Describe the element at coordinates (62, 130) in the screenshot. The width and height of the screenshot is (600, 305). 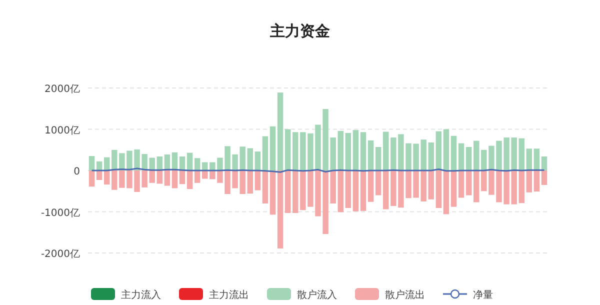
I see `y-tick-label: 1000亿` at that location.